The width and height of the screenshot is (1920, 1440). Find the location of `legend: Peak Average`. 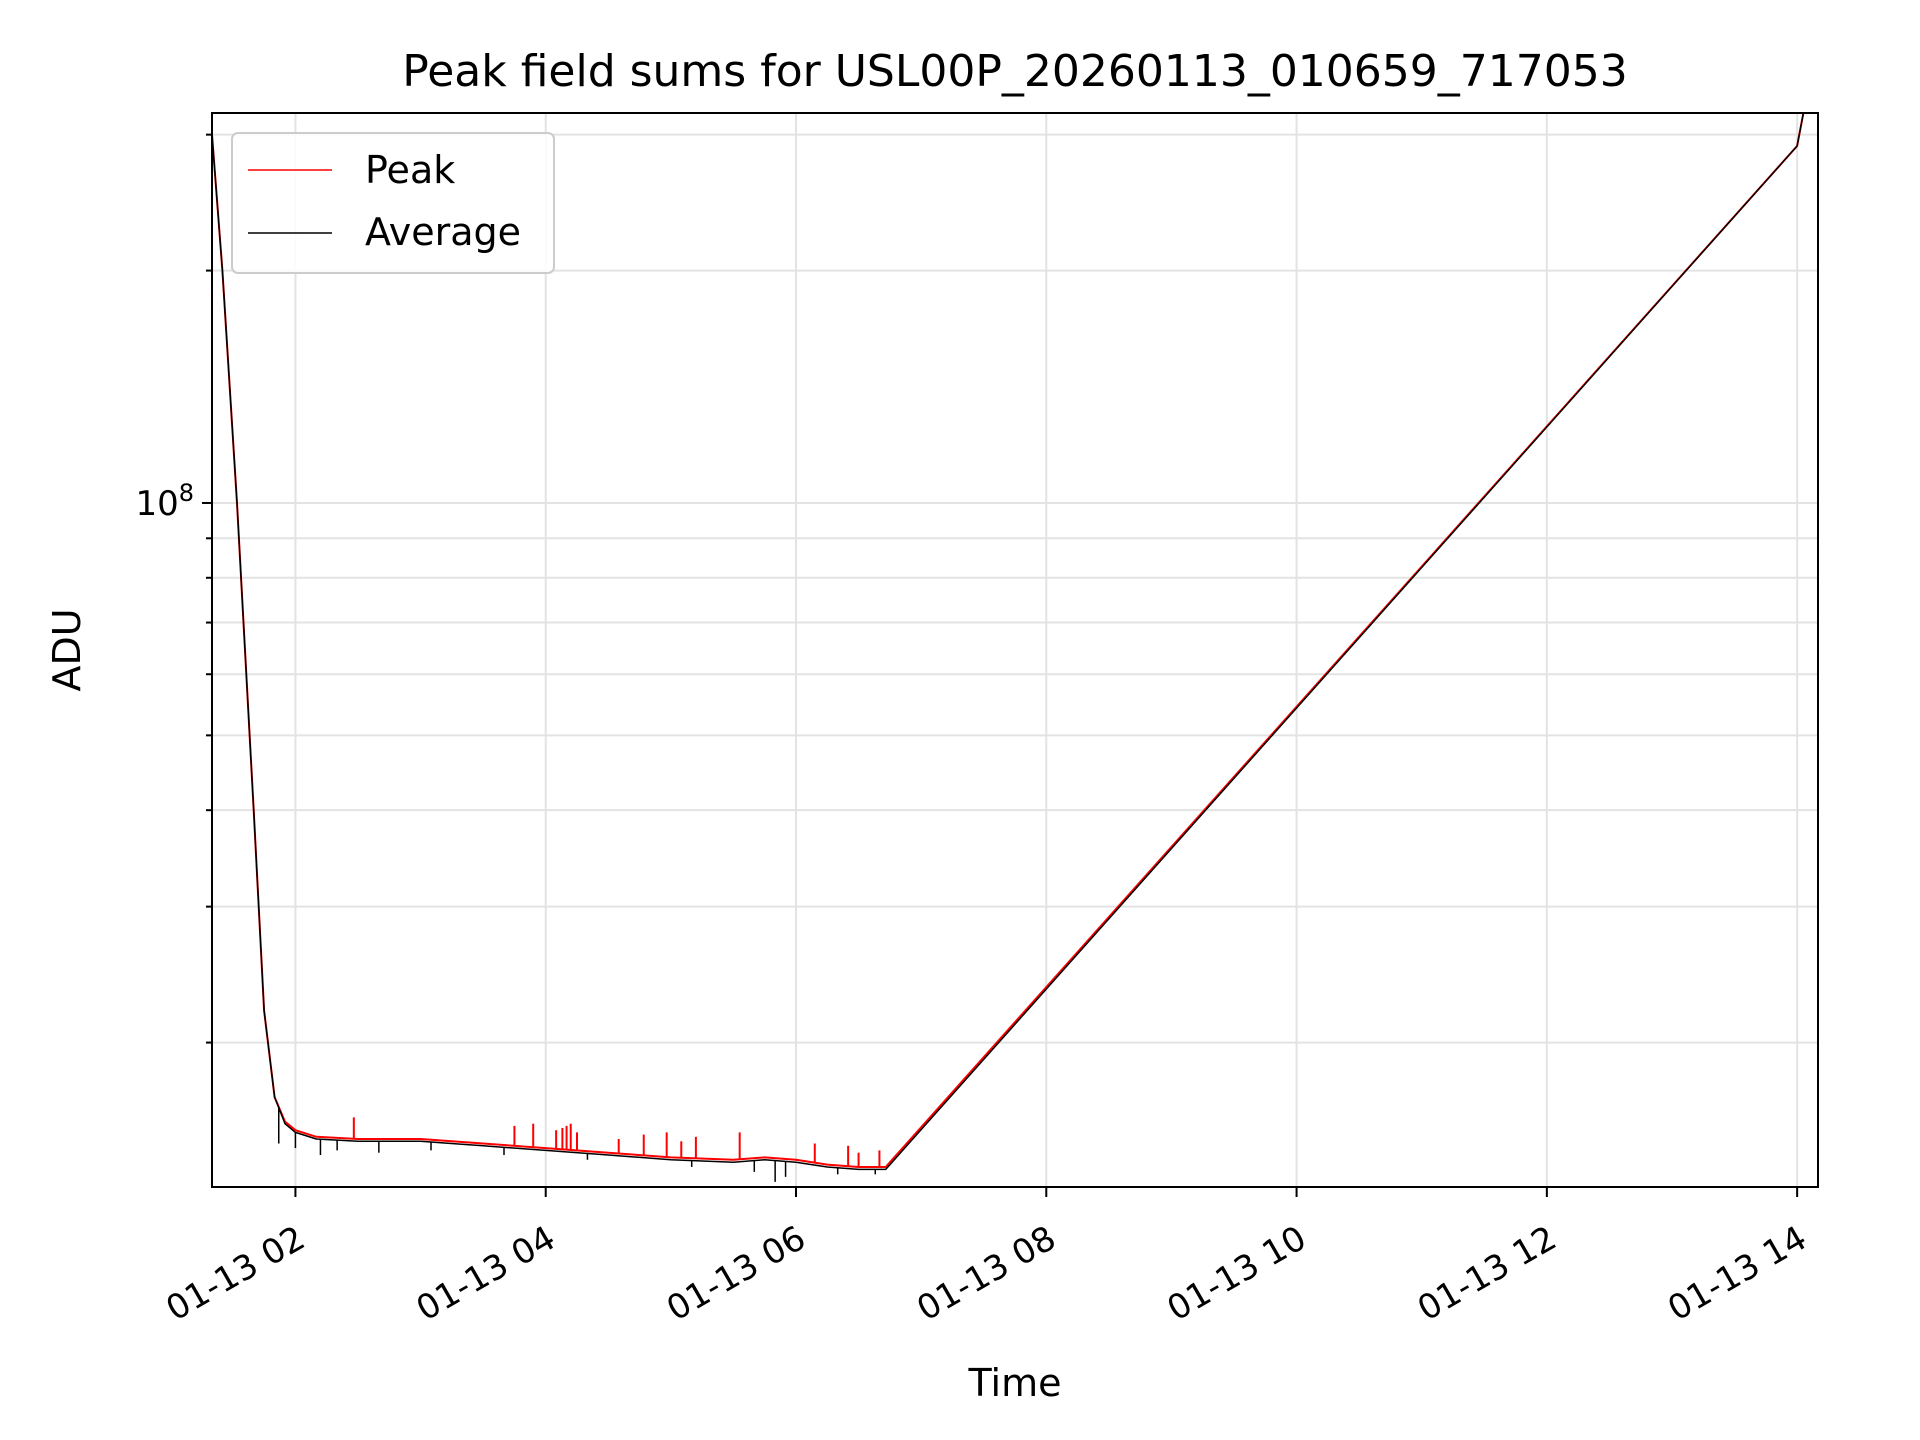

legend: Peak Average is located at coordinates (393, 203).